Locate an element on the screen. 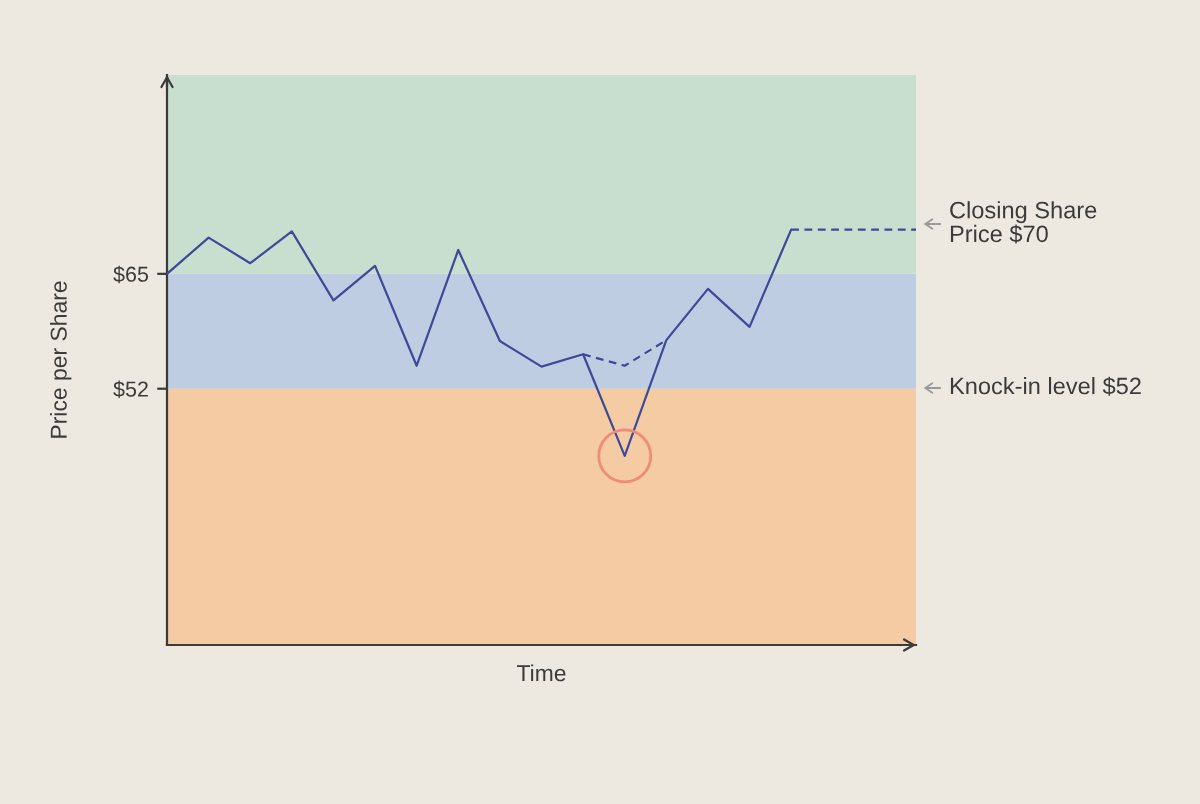 This screenshot has width=1200, height=804. y-tick-label: $52 is located at coordinates (130, 389).